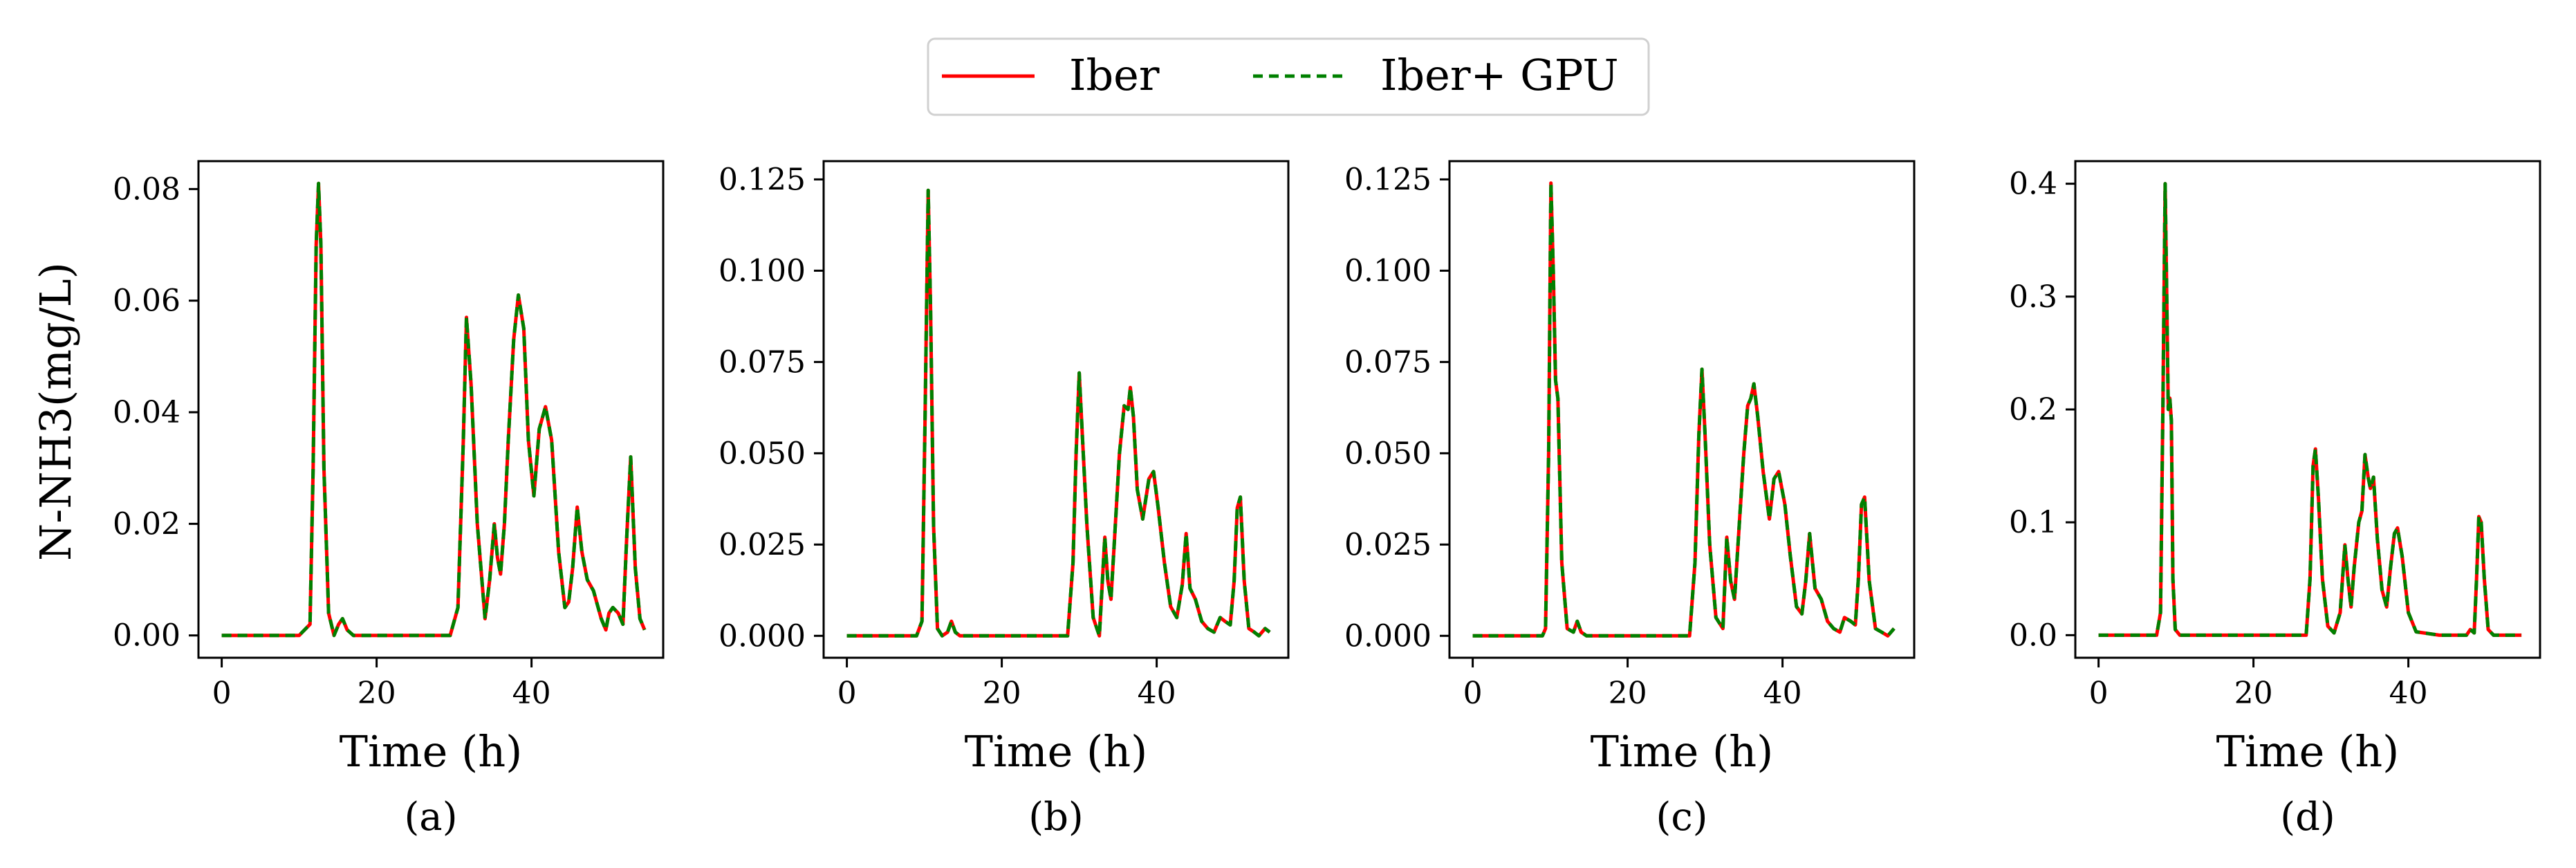 This screenshot has height=868, width=2576. What do you see at coordinates (1388, 453) in the screenshot?
I see `y-tick-label-c: 0.050` at bounding box center [1388, 453].